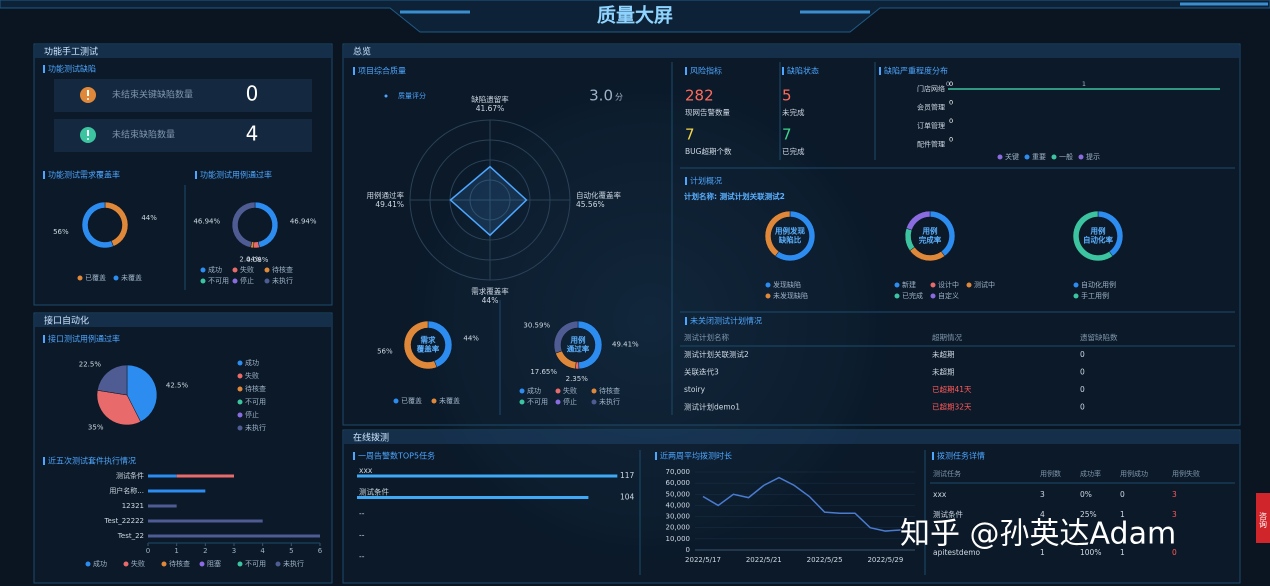 This screenshot has height=586, width=1270. I want to click on panel-title: 在线拨测, so click(371, 438).